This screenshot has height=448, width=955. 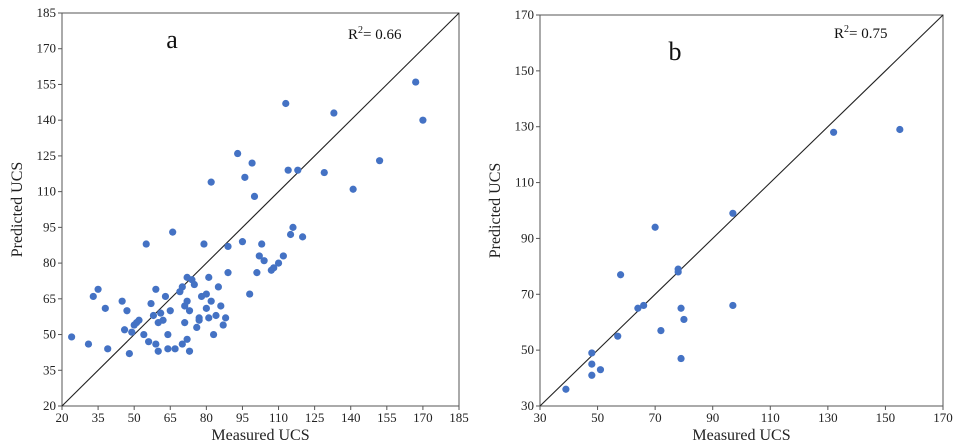 I want to click on y-tick-label: 125, so click(x=47, y=155).